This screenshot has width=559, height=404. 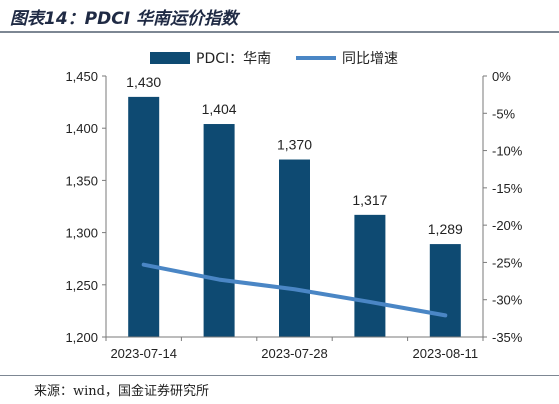 I want to click on data-label: 1,317, so click(x=369, y=200).